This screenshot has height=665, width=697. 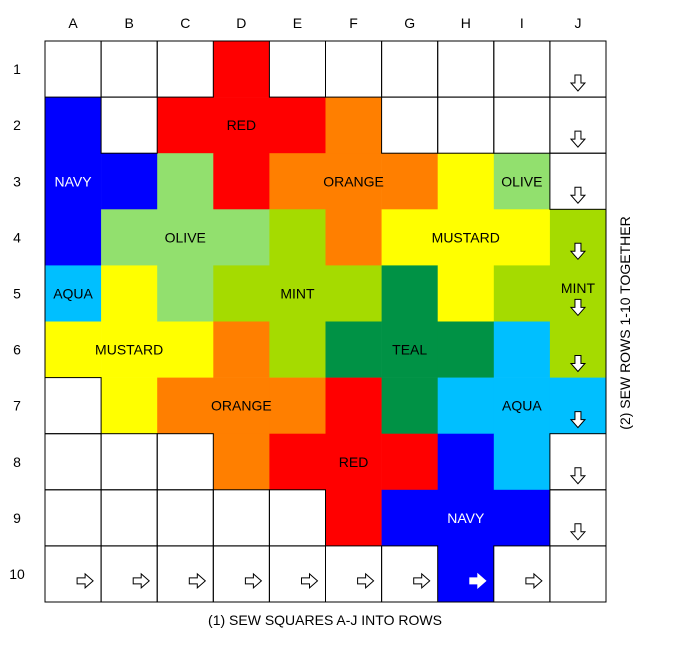 I want to click on row-header: 3, so click(x=17, y=181).